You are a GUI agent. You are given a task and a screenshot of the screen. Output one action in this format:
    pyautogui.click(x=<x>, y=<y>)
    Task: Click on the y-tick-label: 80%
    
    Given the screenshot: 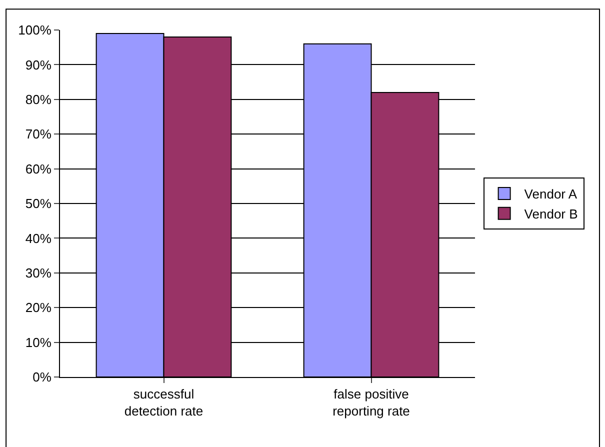 What is the action you would take?
    pyautogui.click(x=38, y=99)
    